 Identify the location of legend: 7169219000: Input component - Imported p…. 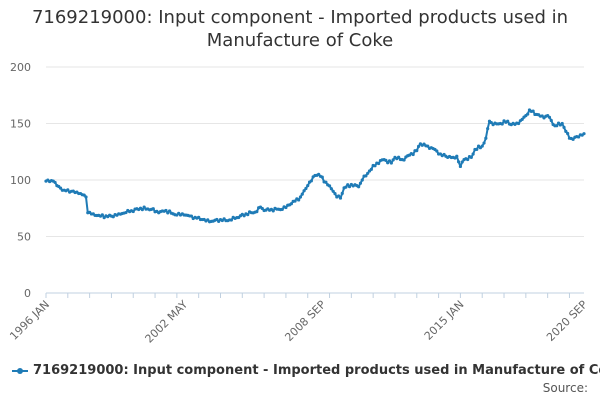
(306, 370).